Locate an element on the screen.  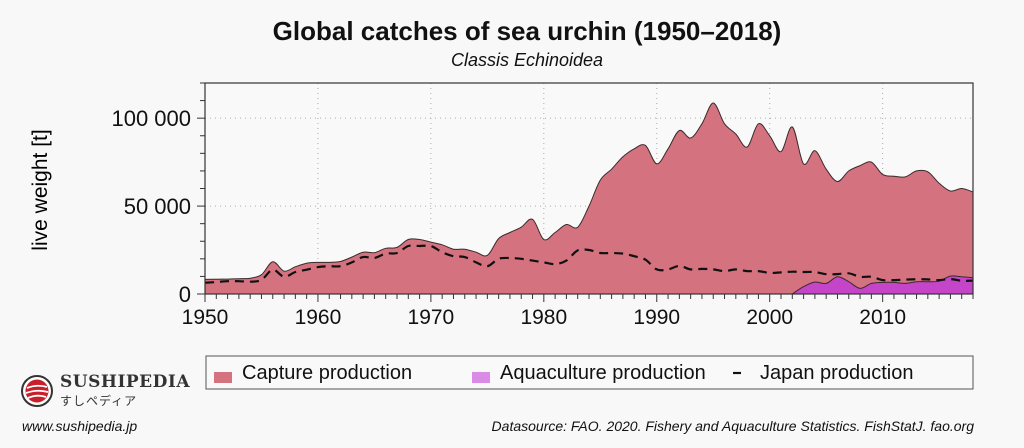
aquaculture-production-legend-label: Aquaculture production is located at coordinates (603, 373).